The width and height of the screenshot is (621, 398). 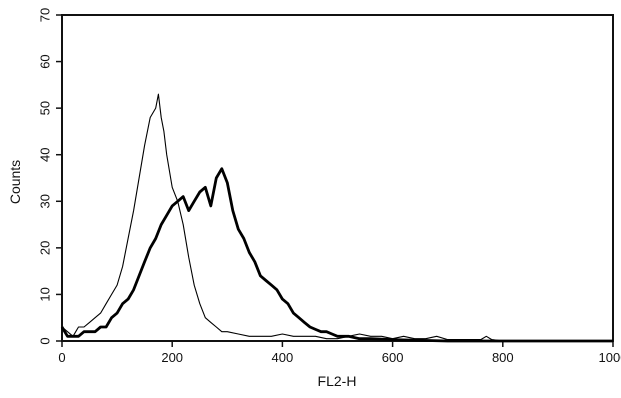 I want to click on y-axis-label: Counts, so click(x=15, y=182).